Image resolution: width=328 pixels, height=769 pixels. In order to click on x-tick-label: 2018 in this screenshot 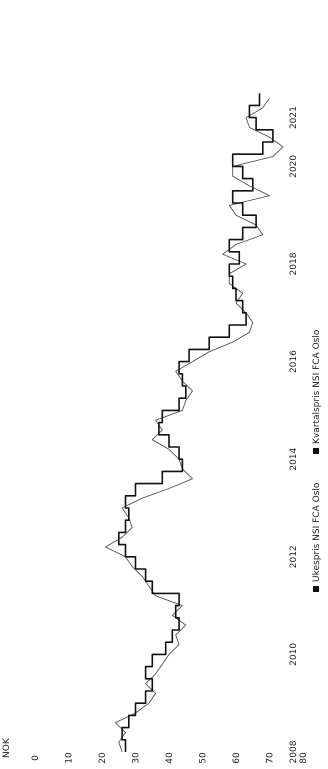, I will do `click(294, 263)`.